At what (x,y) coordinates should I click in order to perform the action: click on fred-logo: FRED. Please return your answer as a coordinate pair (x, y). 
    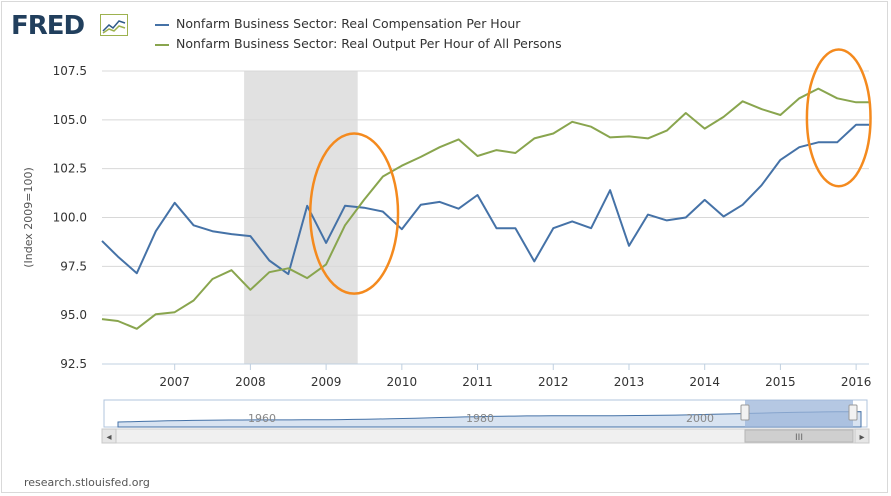
    Looking at the image, I should click on (48, 26).